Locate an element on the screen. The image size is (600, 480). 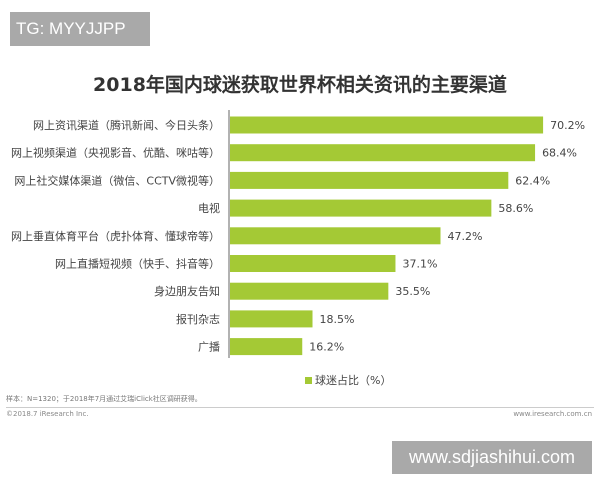
footnote: 样本：N=1320；于2018年7月通过艾瑞iClick社区调研获得。 is located at coordinates (104, 399).